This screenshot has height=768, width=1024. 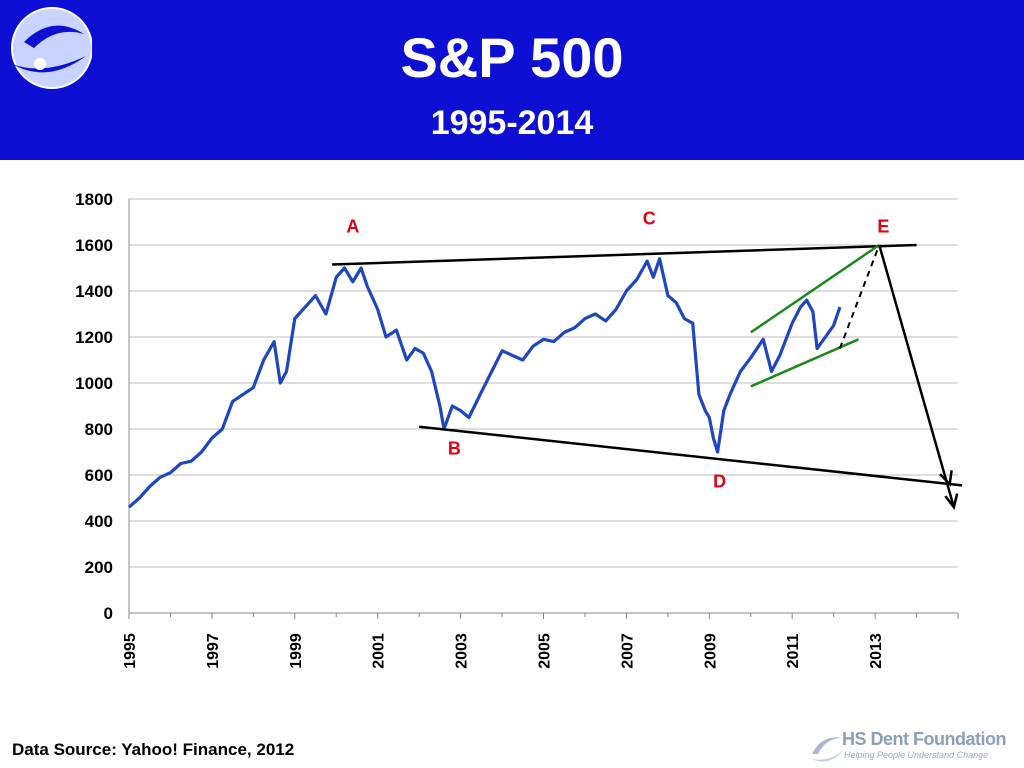 What do you see at coordinates (99, 429) in the screenshot?
I see `y-tick-label: 800` at bounding box center [99, 429].